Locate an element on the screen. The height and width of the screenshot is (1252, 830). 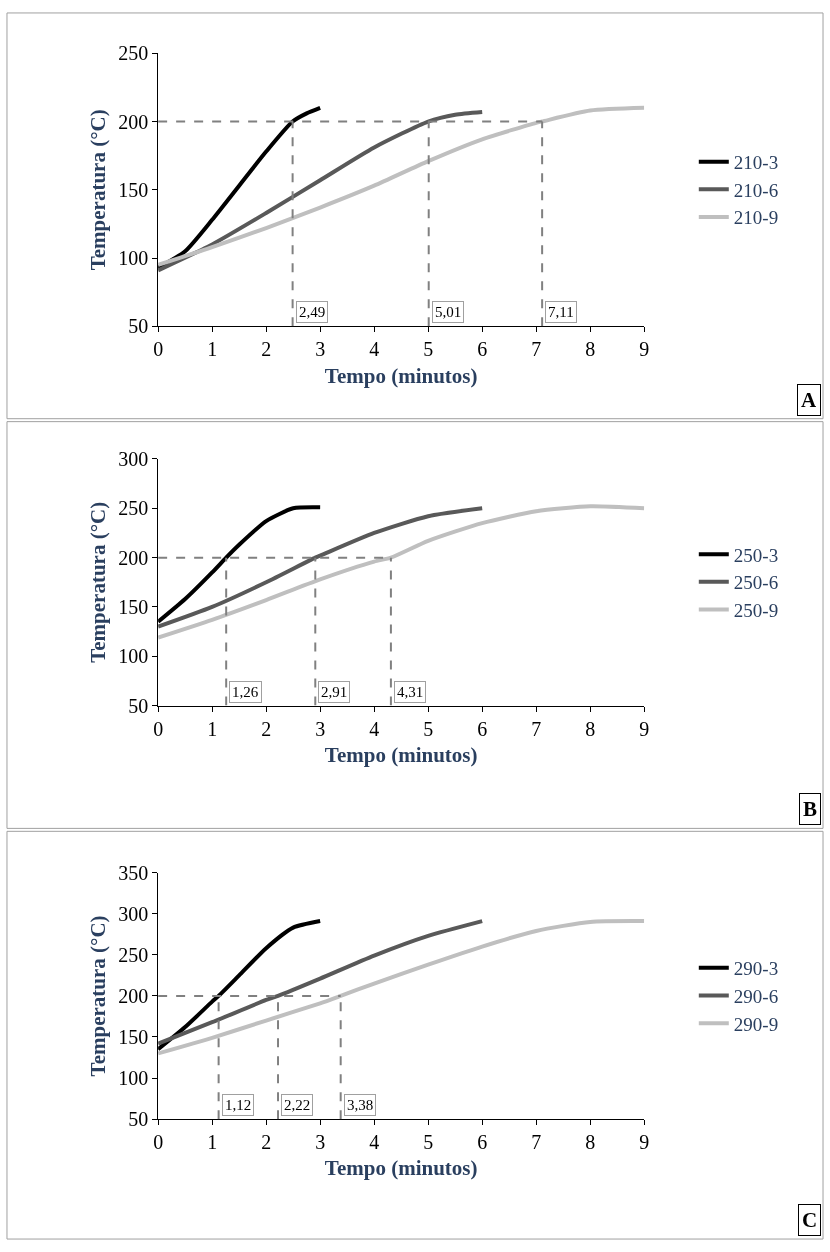
ref-line-label: 1,26 is located at coordinates (245, 692).